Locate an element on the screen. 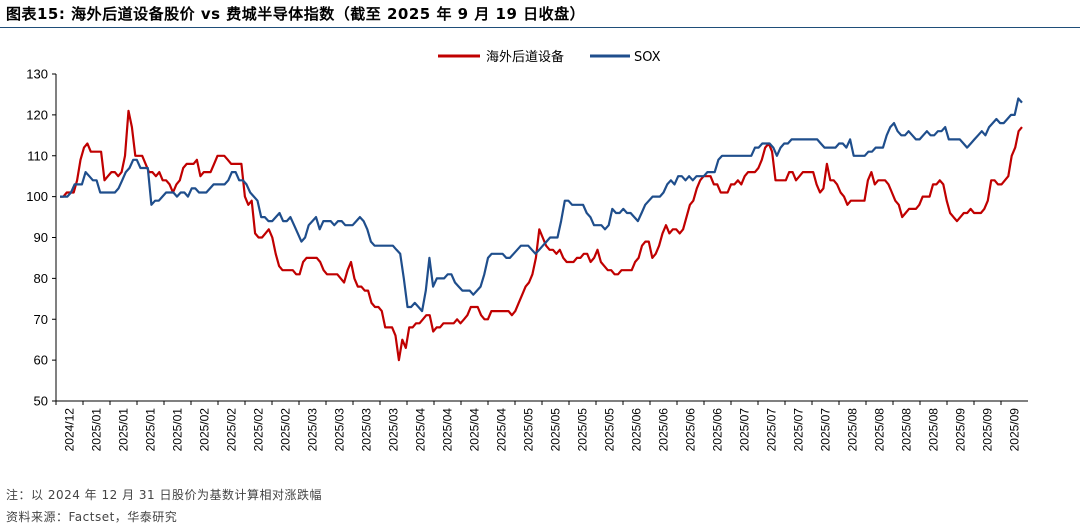 This screenshot has height=529, width=1080. y-tick-label: 120 is located at coordinates (37, 114).